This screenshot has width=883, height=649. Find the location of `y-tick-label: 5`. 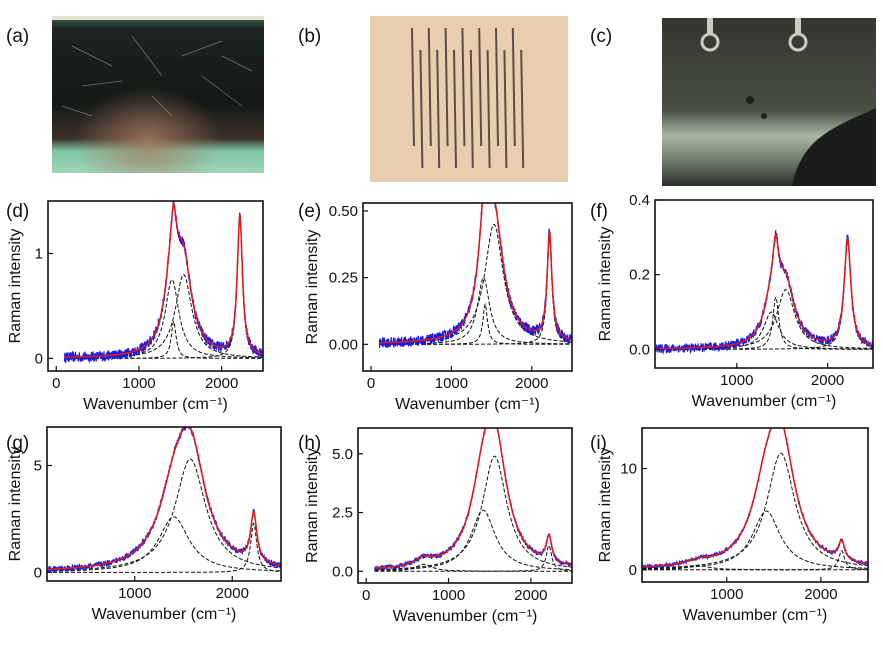

y-tick-label: 5 is located at coordinates (38, 466).